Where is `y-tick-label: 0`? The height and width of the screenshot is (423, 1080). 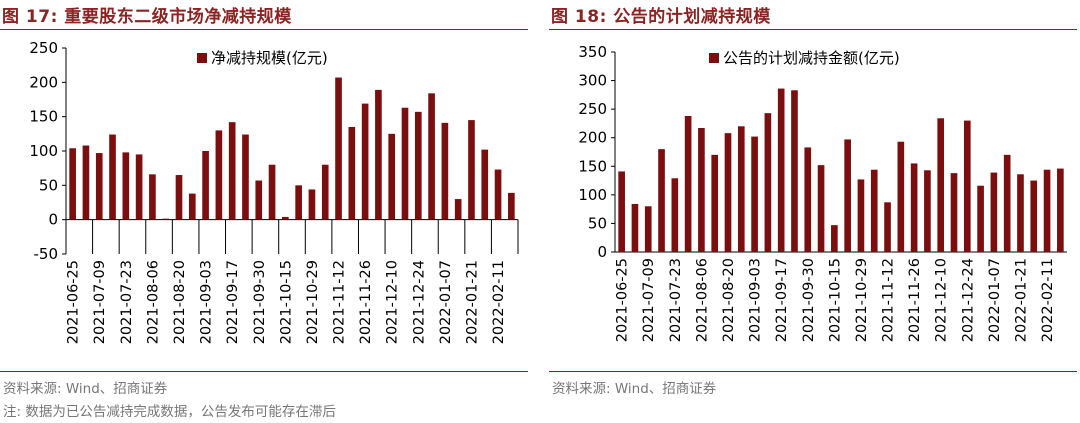
y-tick-label: 0 is located at coordinates (53, 220).